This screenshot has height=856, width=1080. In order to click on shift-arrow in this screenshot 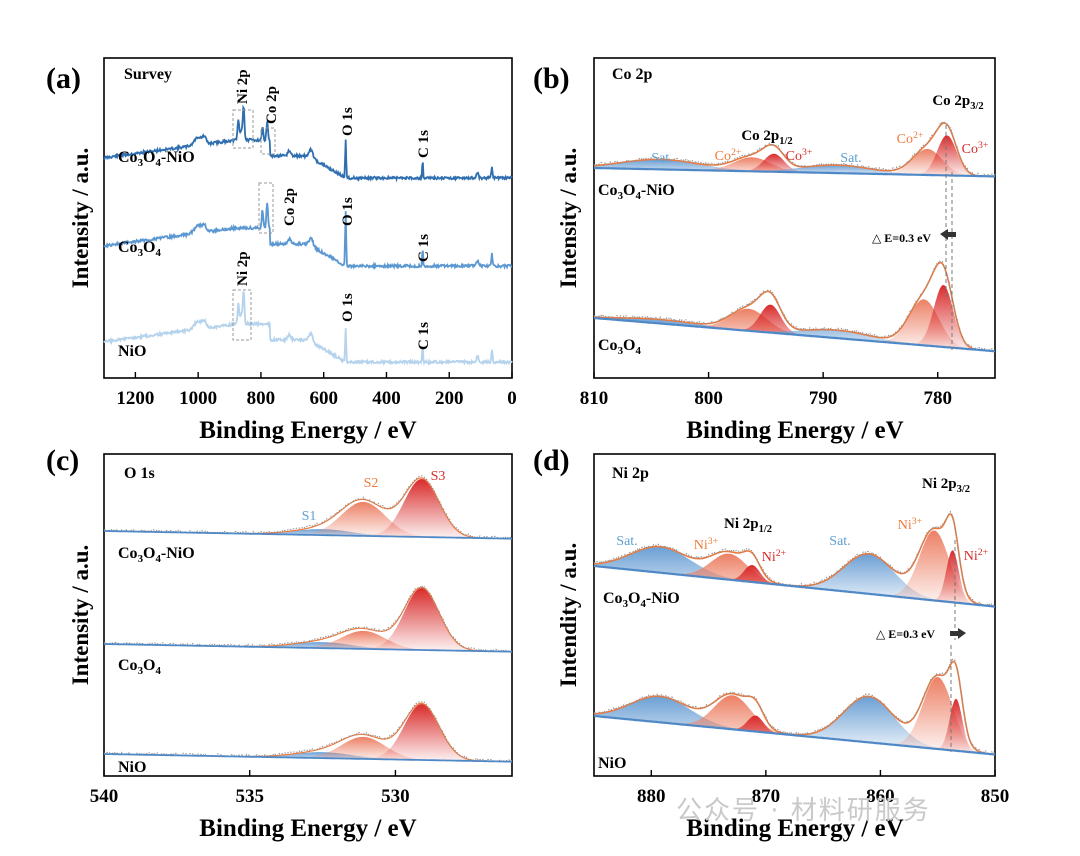, I will do `click(948, 234)`.